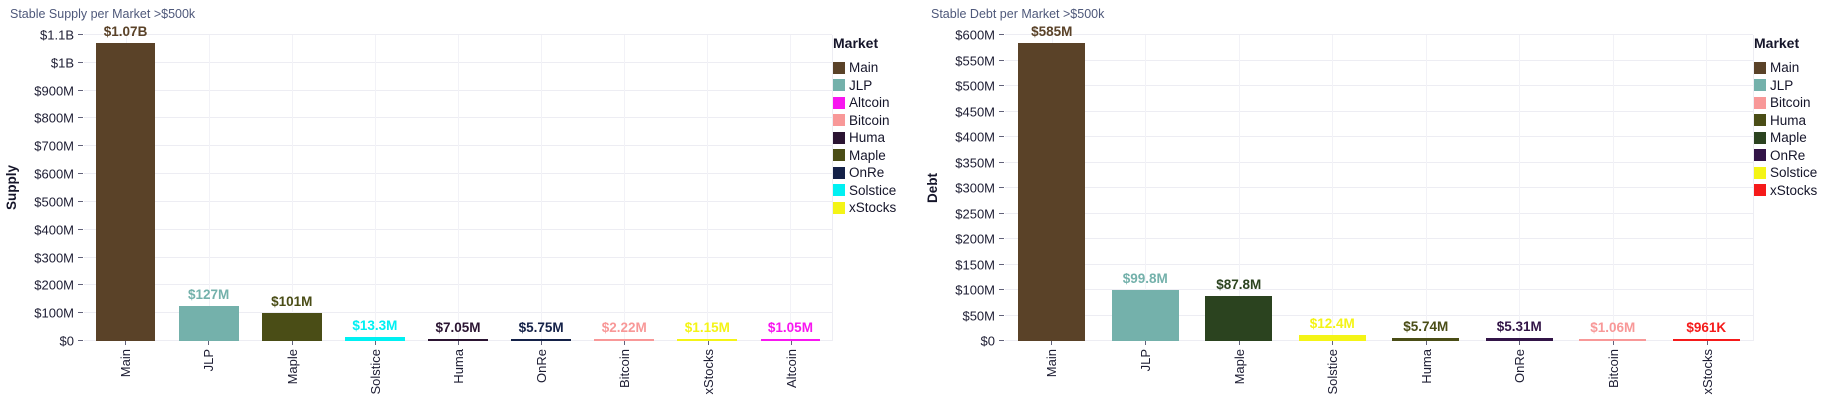 This screenshot has width=1842, height=409. What do you see at coordinates (292, 367) in the screenshot?
I see `x-tick-label: Maple` at bounding box center [292, 367].